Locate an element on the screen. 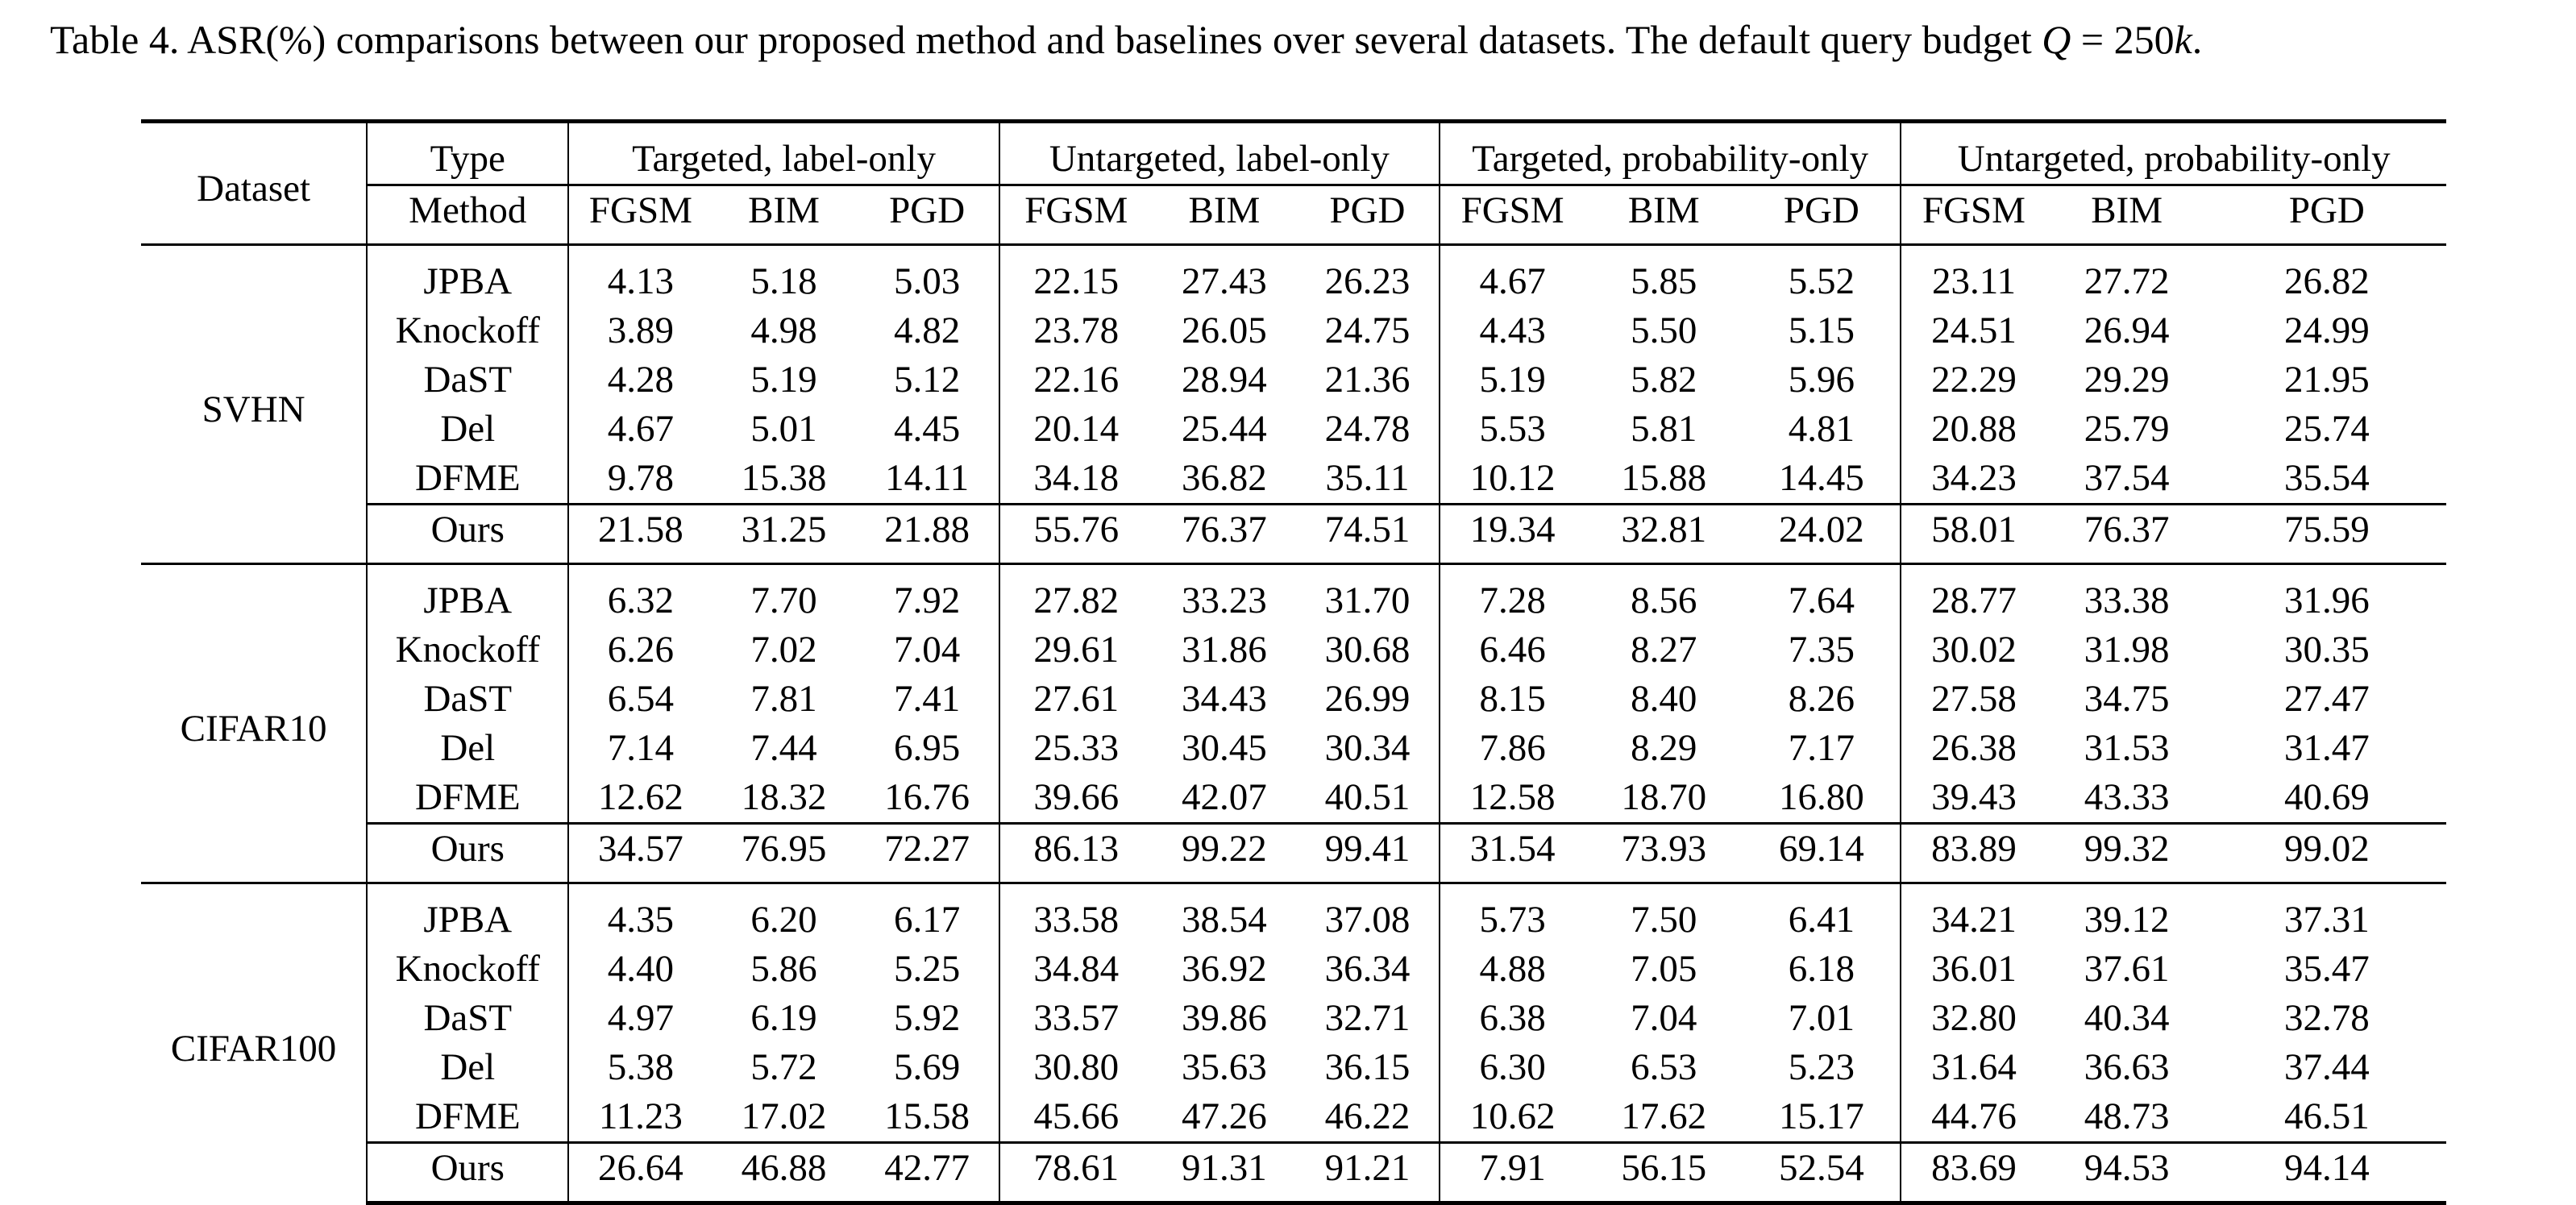 Image resolution: width=2576 pixels, height=1205 pixels. asr-value: 5.19 is located at coordinates (783, 380).